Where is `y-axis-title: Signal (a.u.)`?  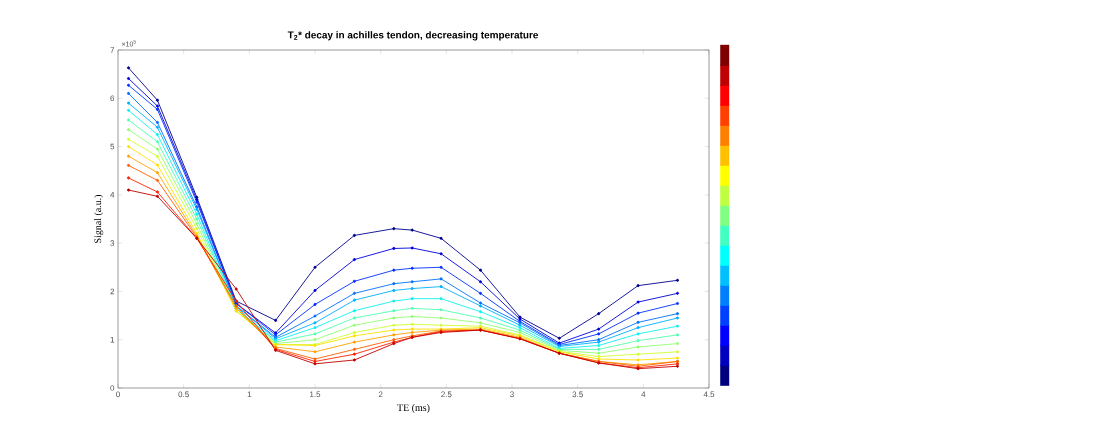
y-axis-title: Signal (a.u.) is located at coordinates (99, 218).